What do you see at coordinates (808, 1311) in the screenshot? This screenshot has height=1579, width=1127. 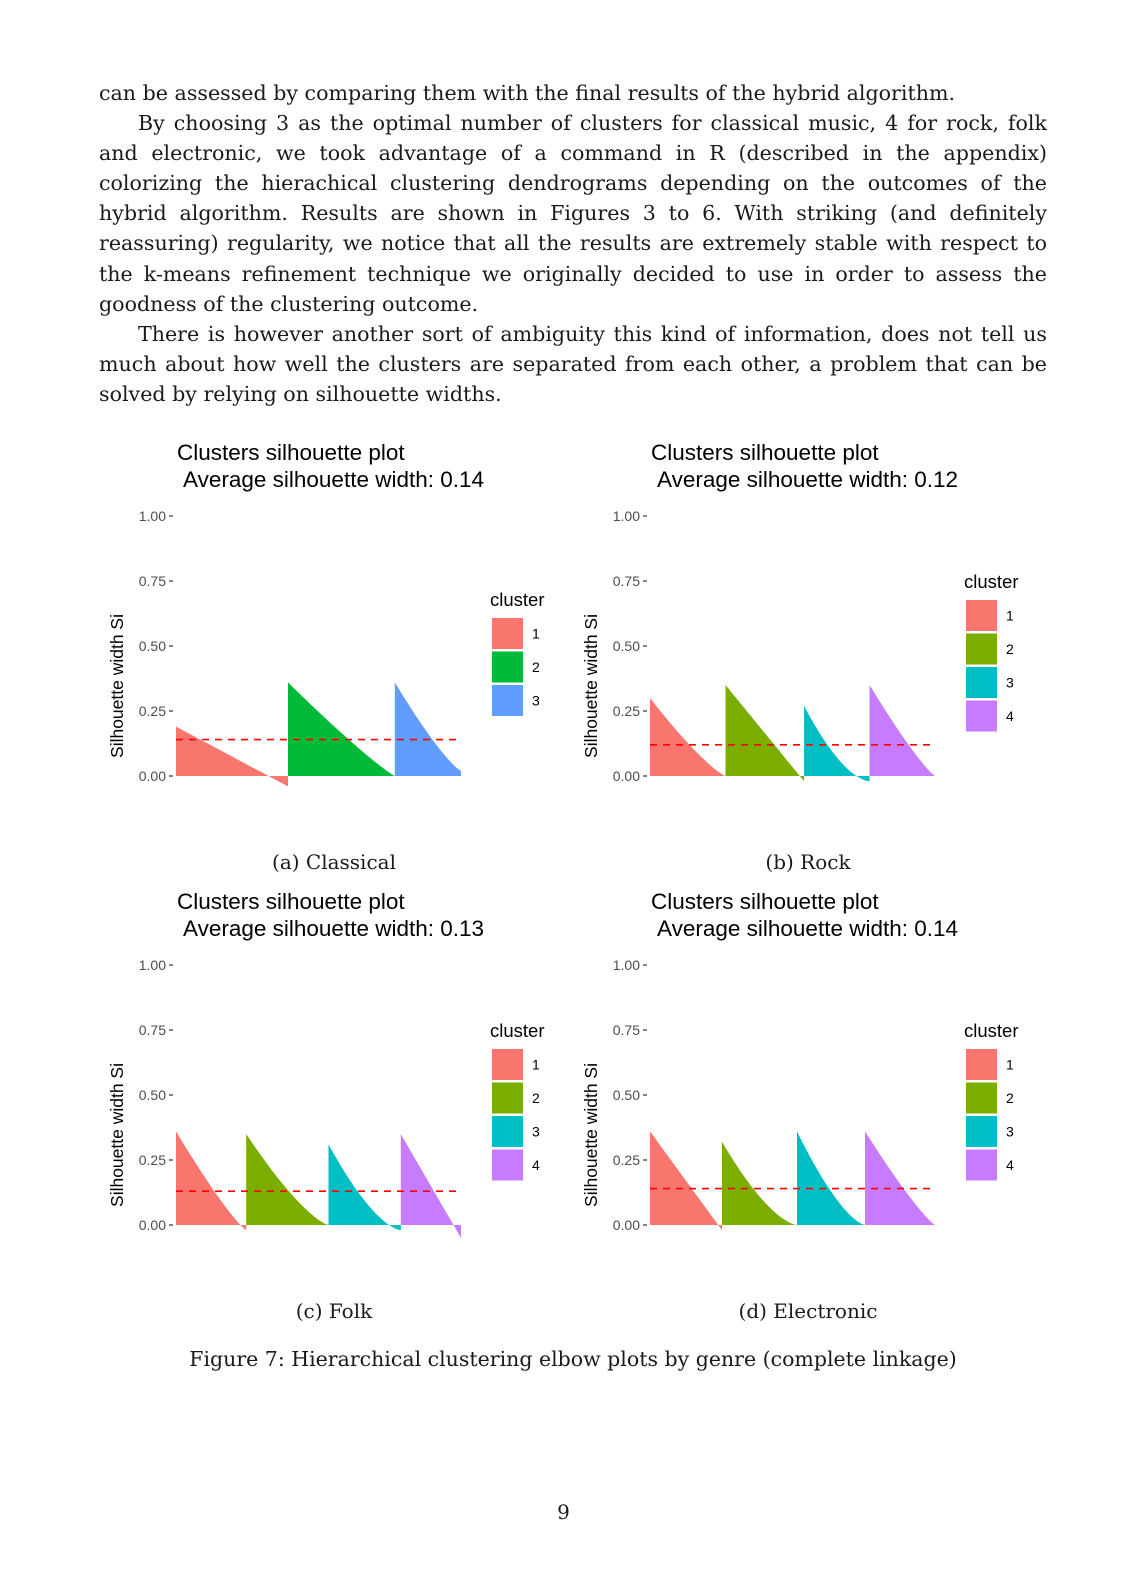 I see `subfigure-caption: (d) Electronic` at bounding box center [808, 1311].